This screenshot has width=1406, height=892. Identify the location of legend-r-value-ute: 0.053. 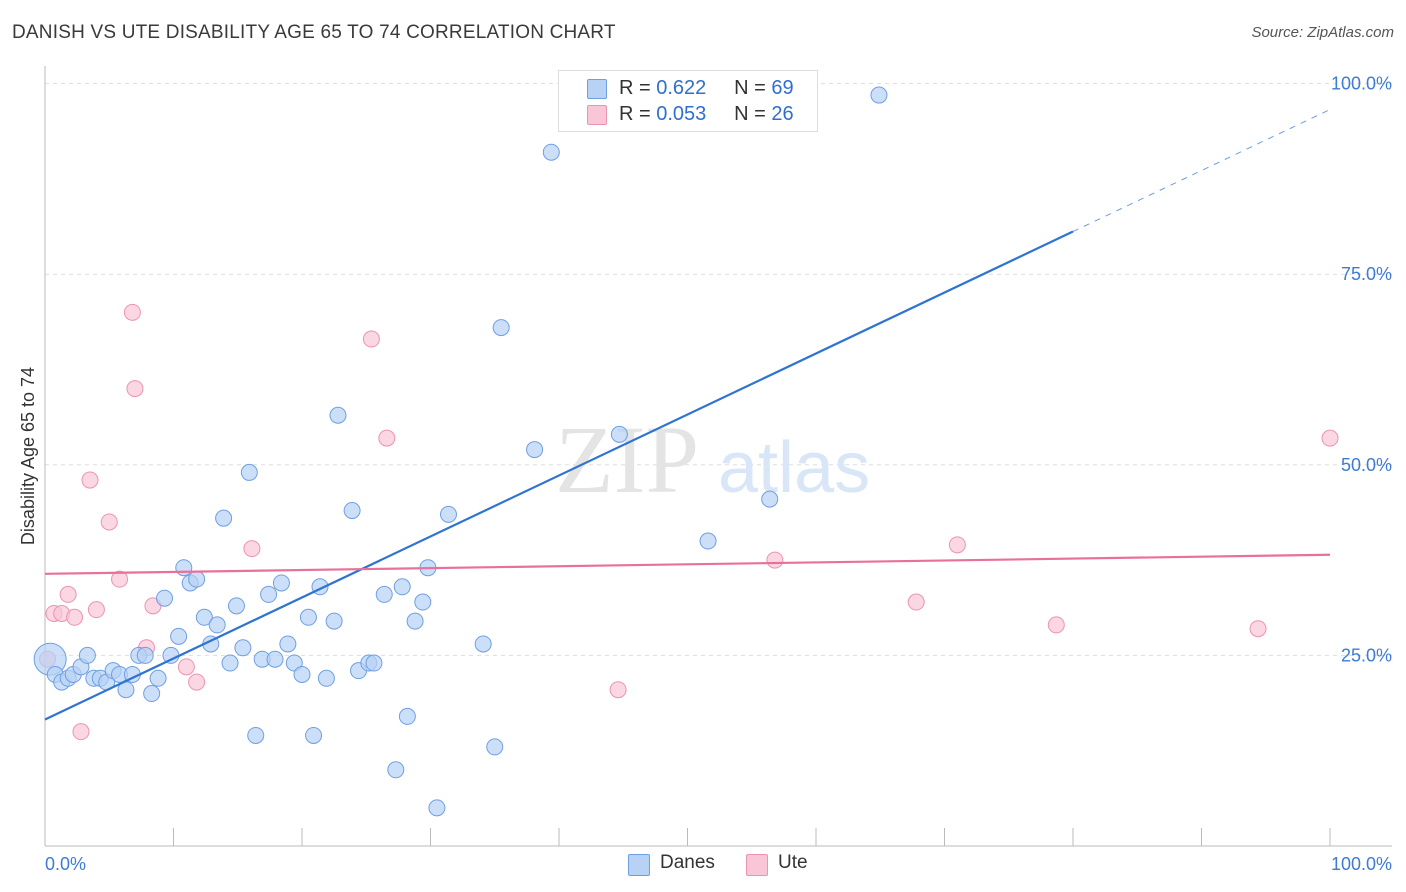
(681, 114).